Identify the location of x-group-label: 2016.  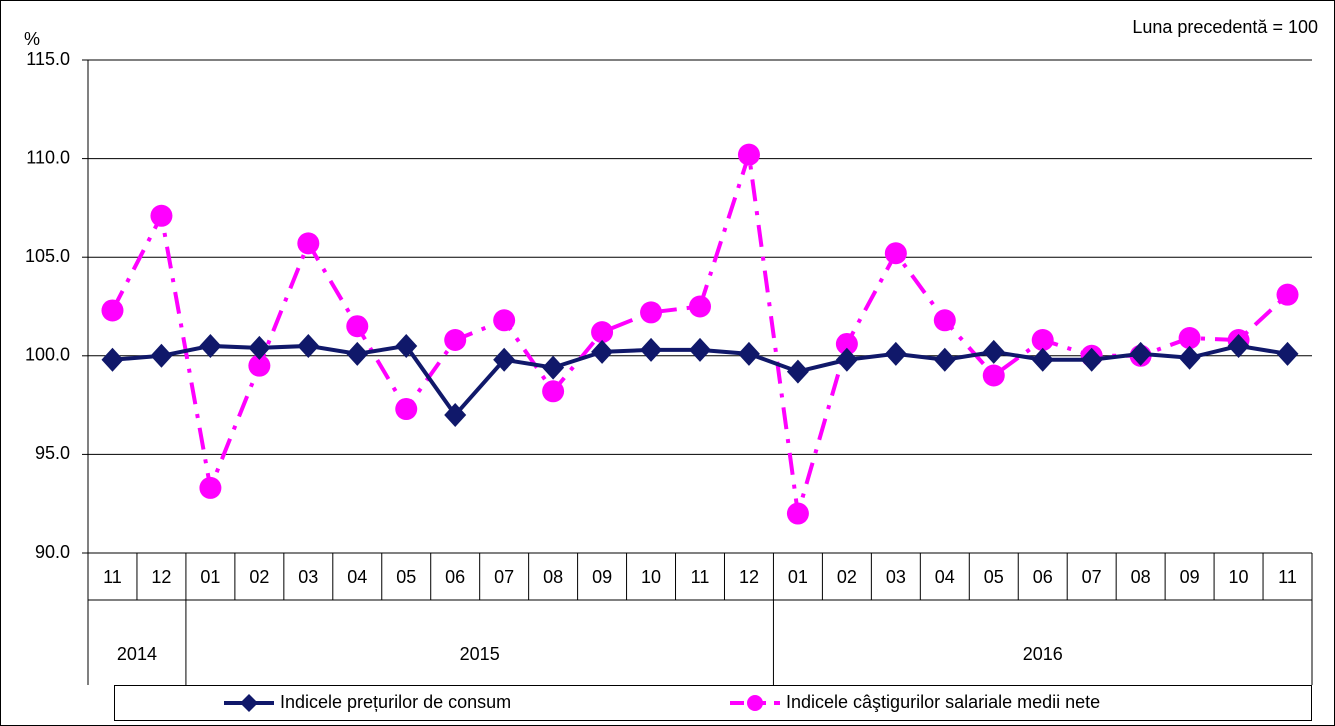
(1043, 654).